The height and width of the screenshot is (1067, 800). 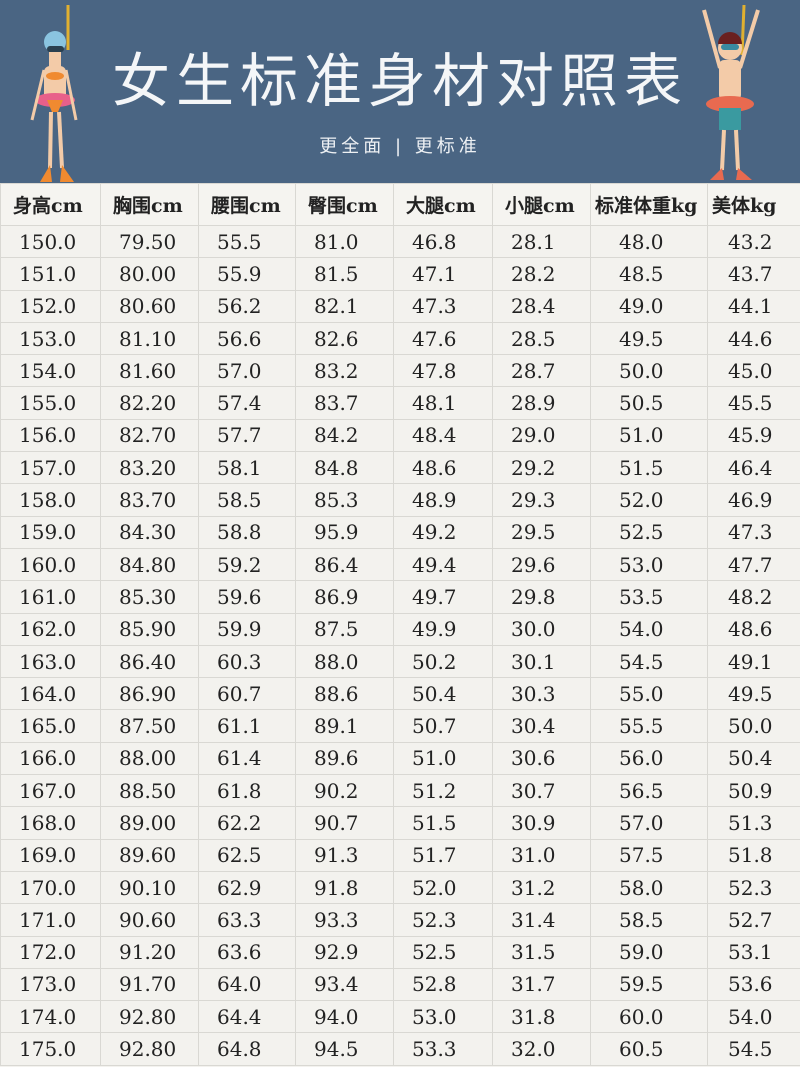 What do you see at coordinates (149, 855) in the screenshot?
I see `table-cell: 89.60` at bounding box center [149, 855].